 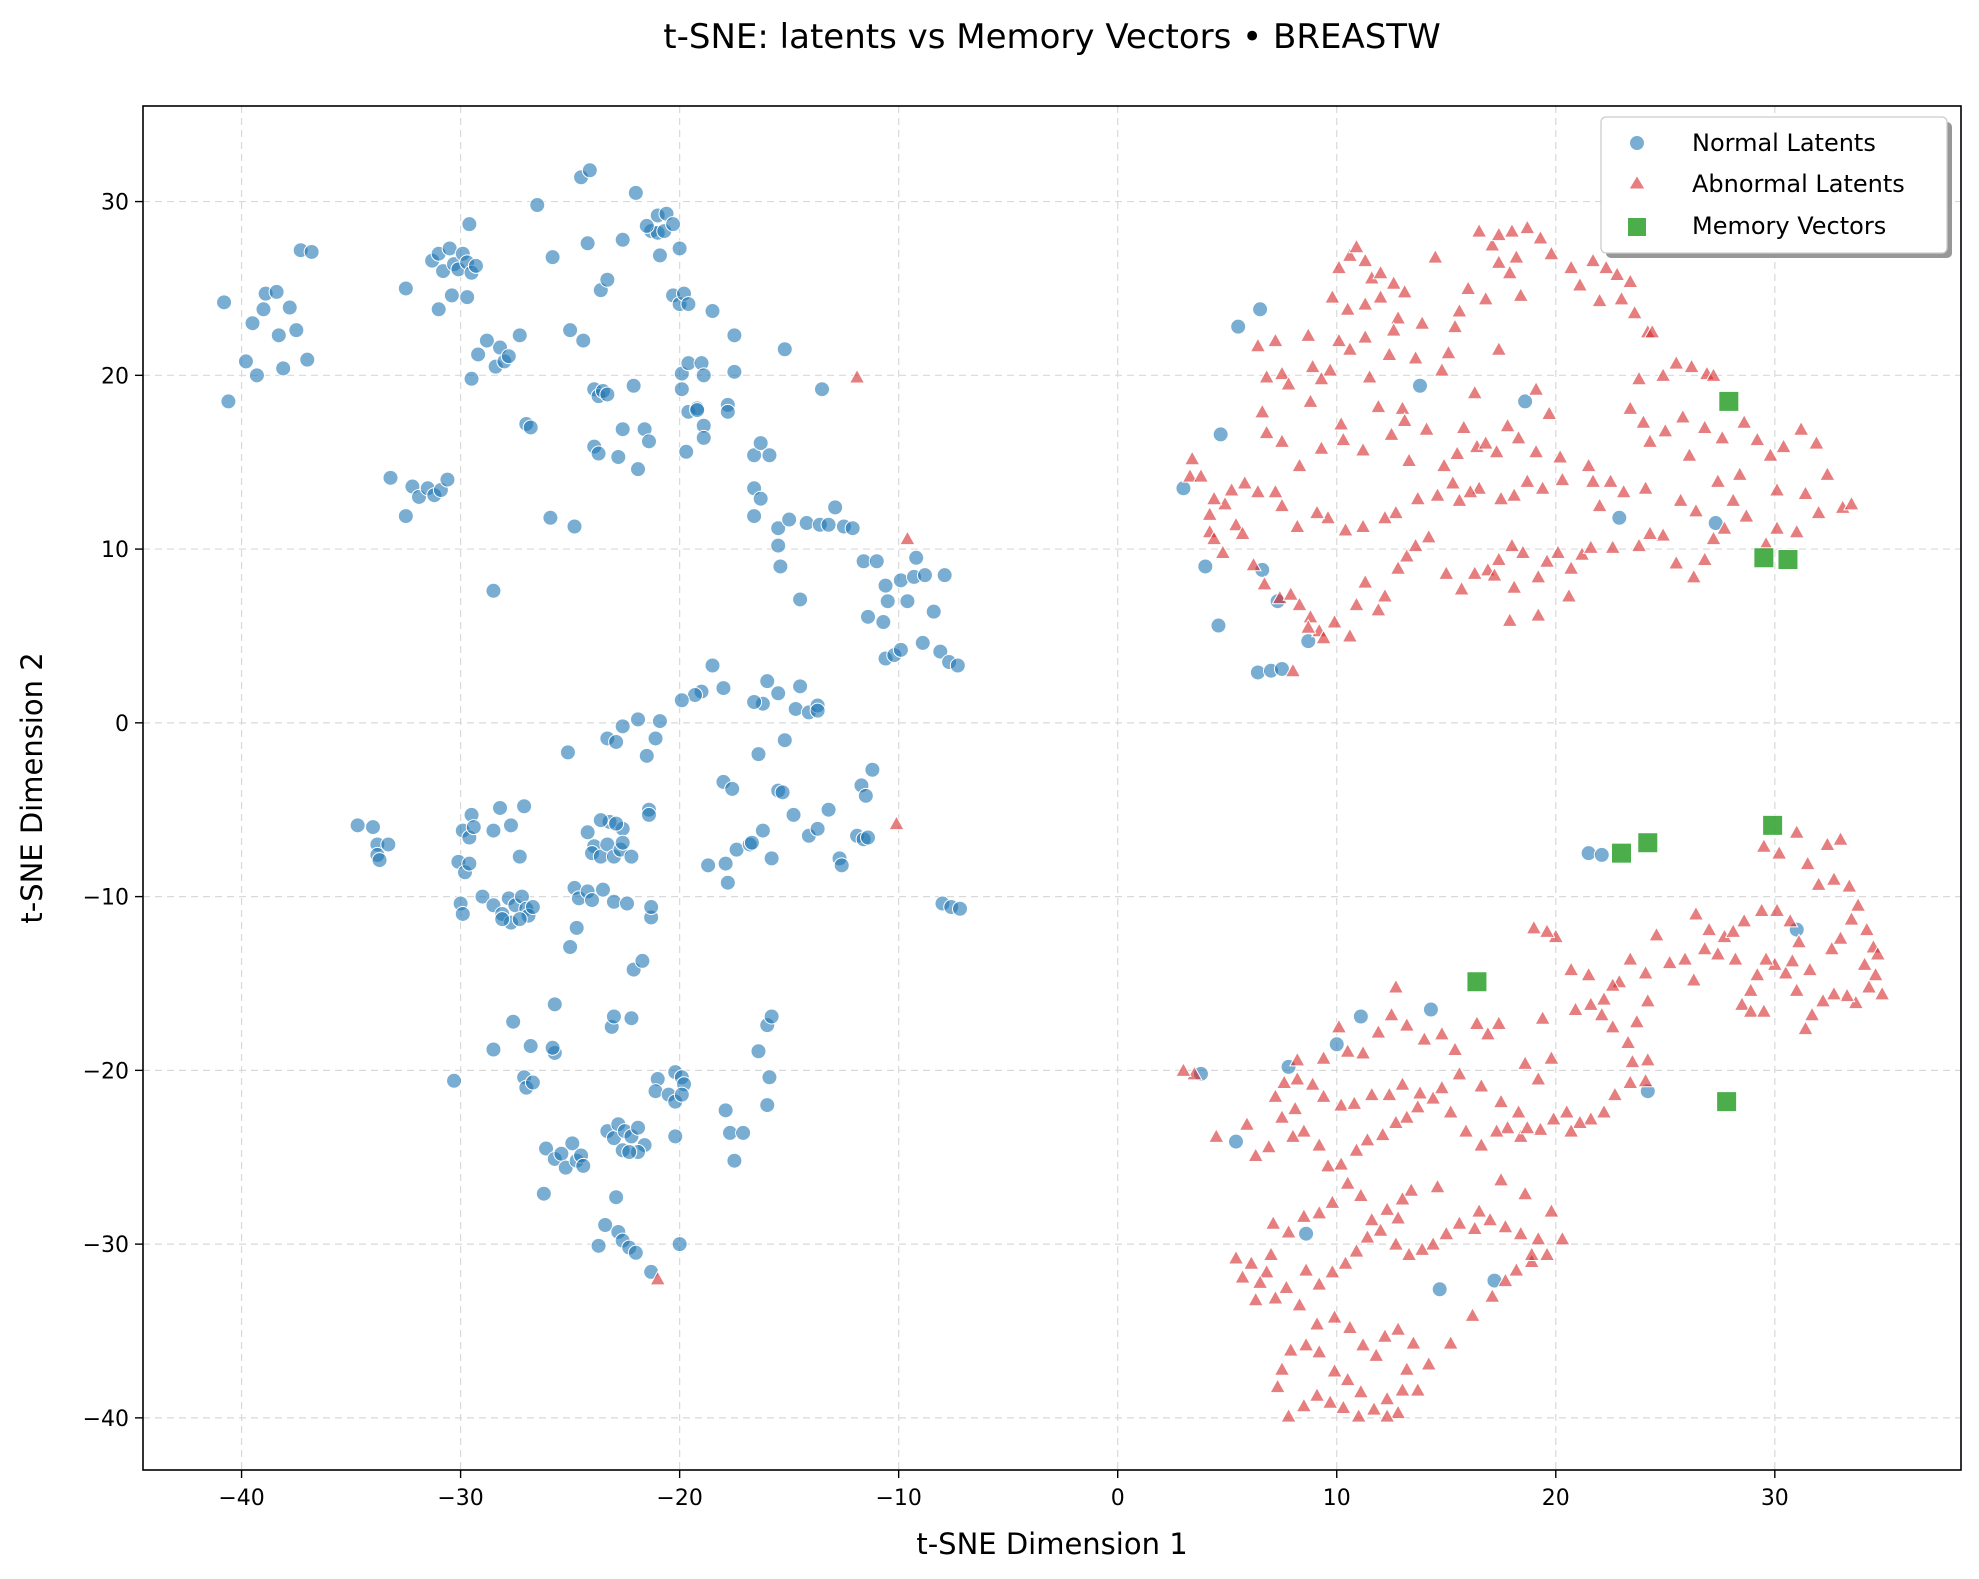 What do you see at coordinates (1556, 1498) in the screenshot?
I see `x-tick-label: 20` at bounding box center [1556, 1498].